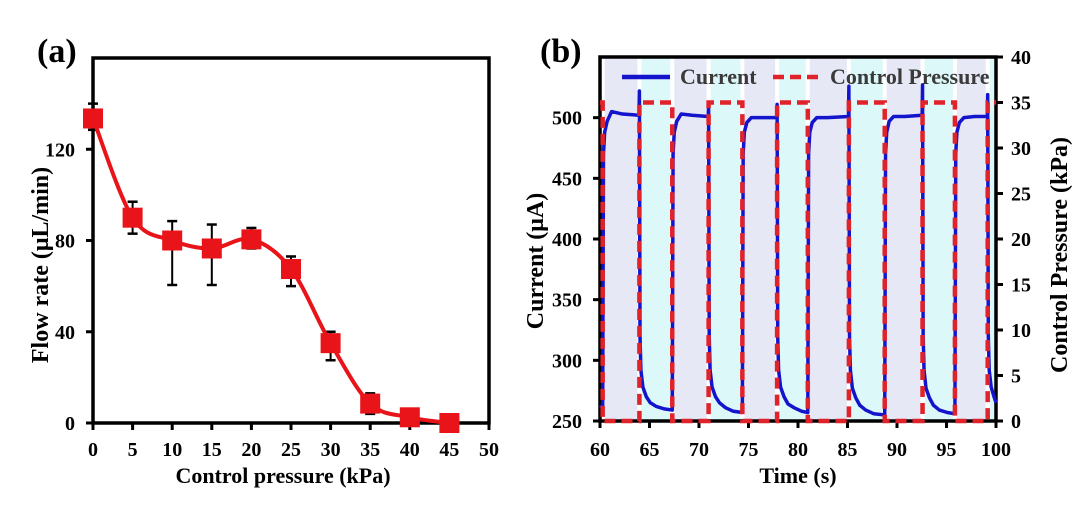  What do you see at coordinates (1016, 422) in the screenshot?
I see `right-y-tick-label: 0` at bounding box center [1016, 422].